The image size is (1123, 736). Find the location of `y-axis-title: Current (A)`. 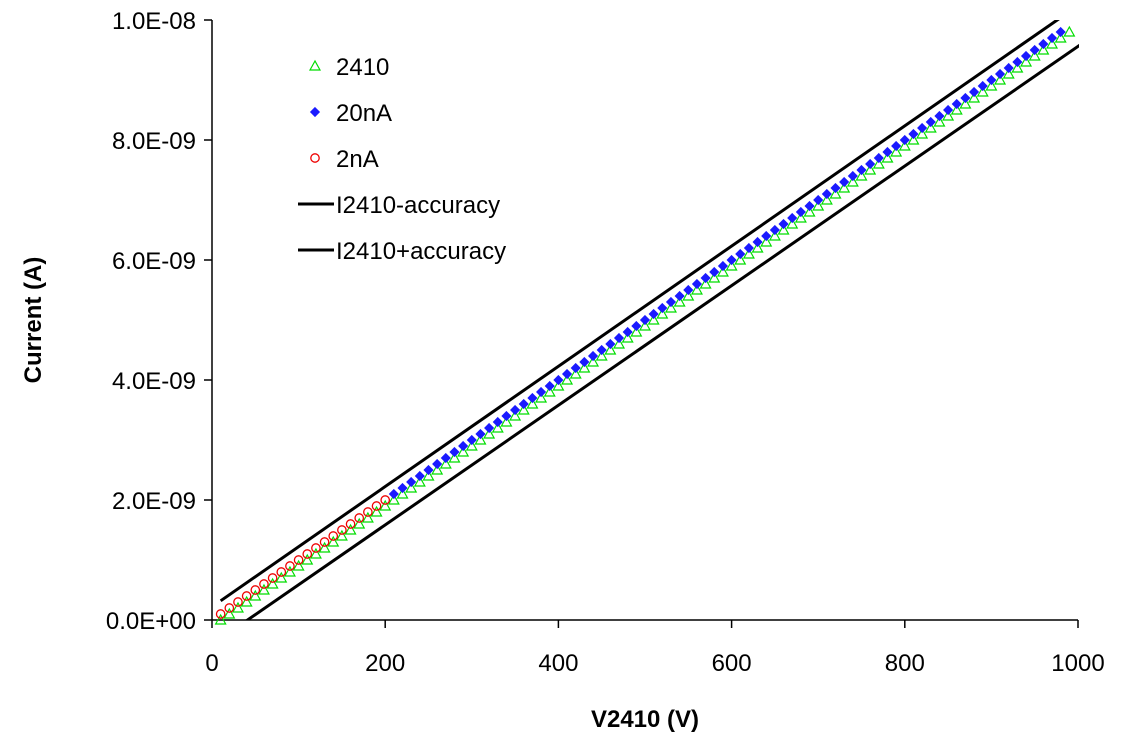

y-axis-title: Current (A) is located at coordinates (33, 320).